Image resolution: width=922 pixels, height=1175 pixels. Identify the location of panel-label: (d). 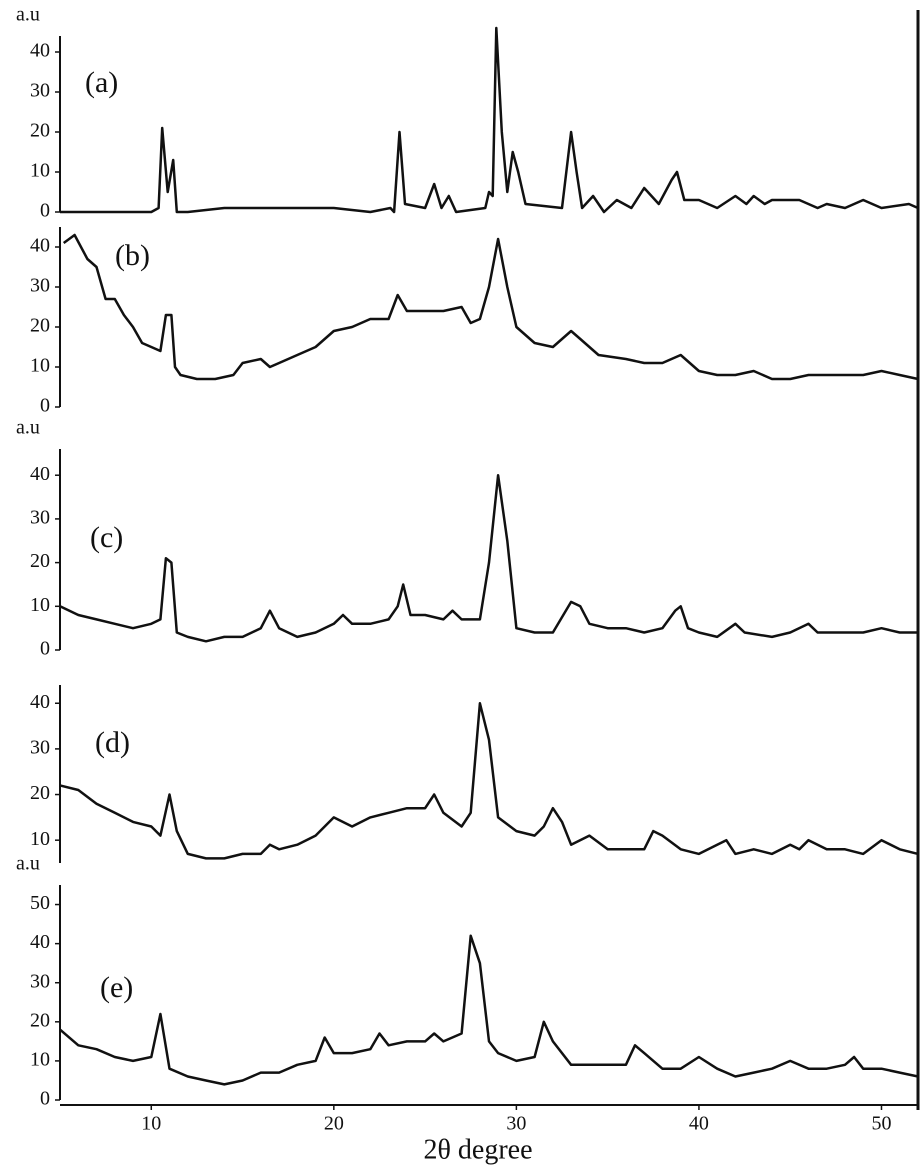
(112, 742).